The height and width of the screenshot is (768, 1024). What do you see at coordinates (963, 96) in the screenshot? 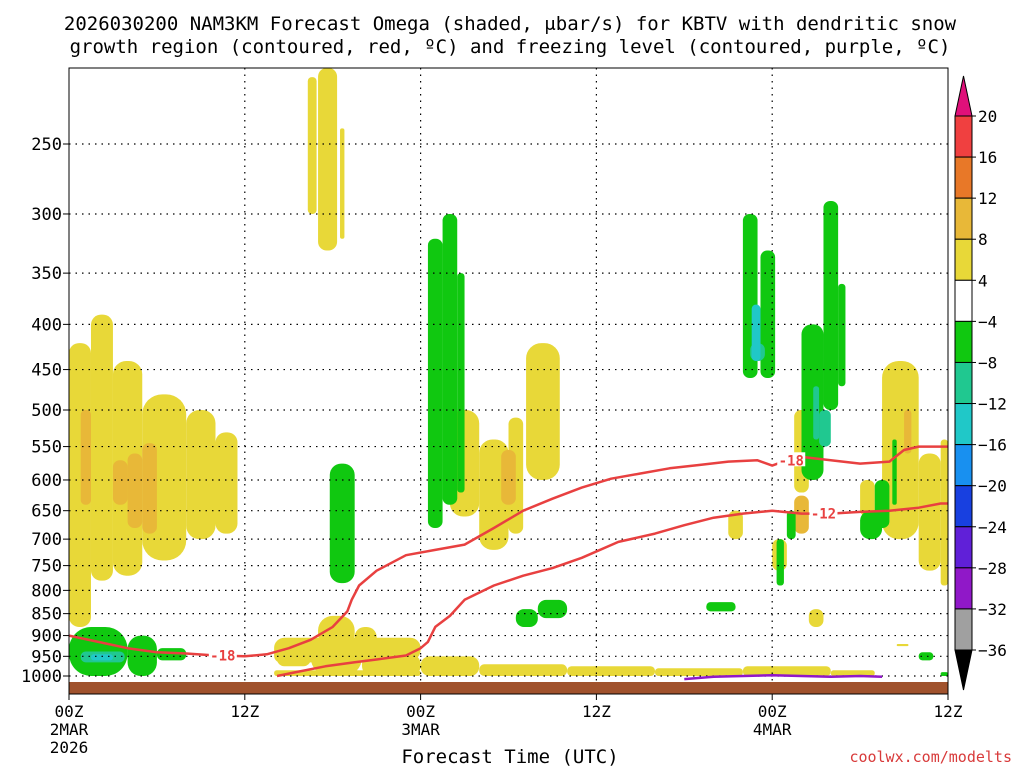
I see `colorbar-top-triangle` at bounding box center [963, 96].